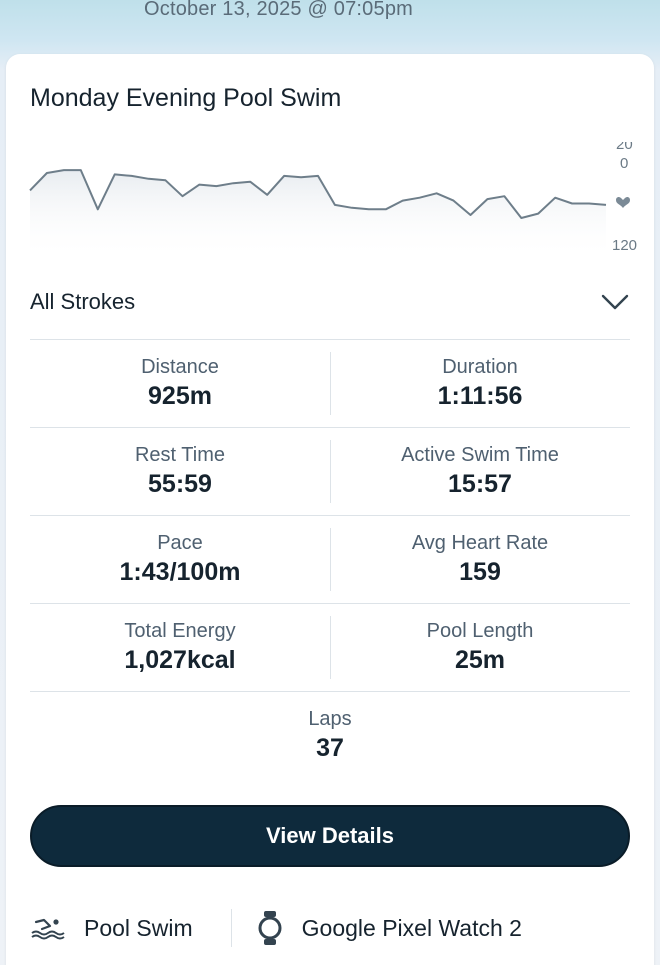 The image size is (660, 965). What do you see at coordinates (480, 631) in the screenshot?
I see `stat-label: Pool Length` at bounding box center [480, 631].